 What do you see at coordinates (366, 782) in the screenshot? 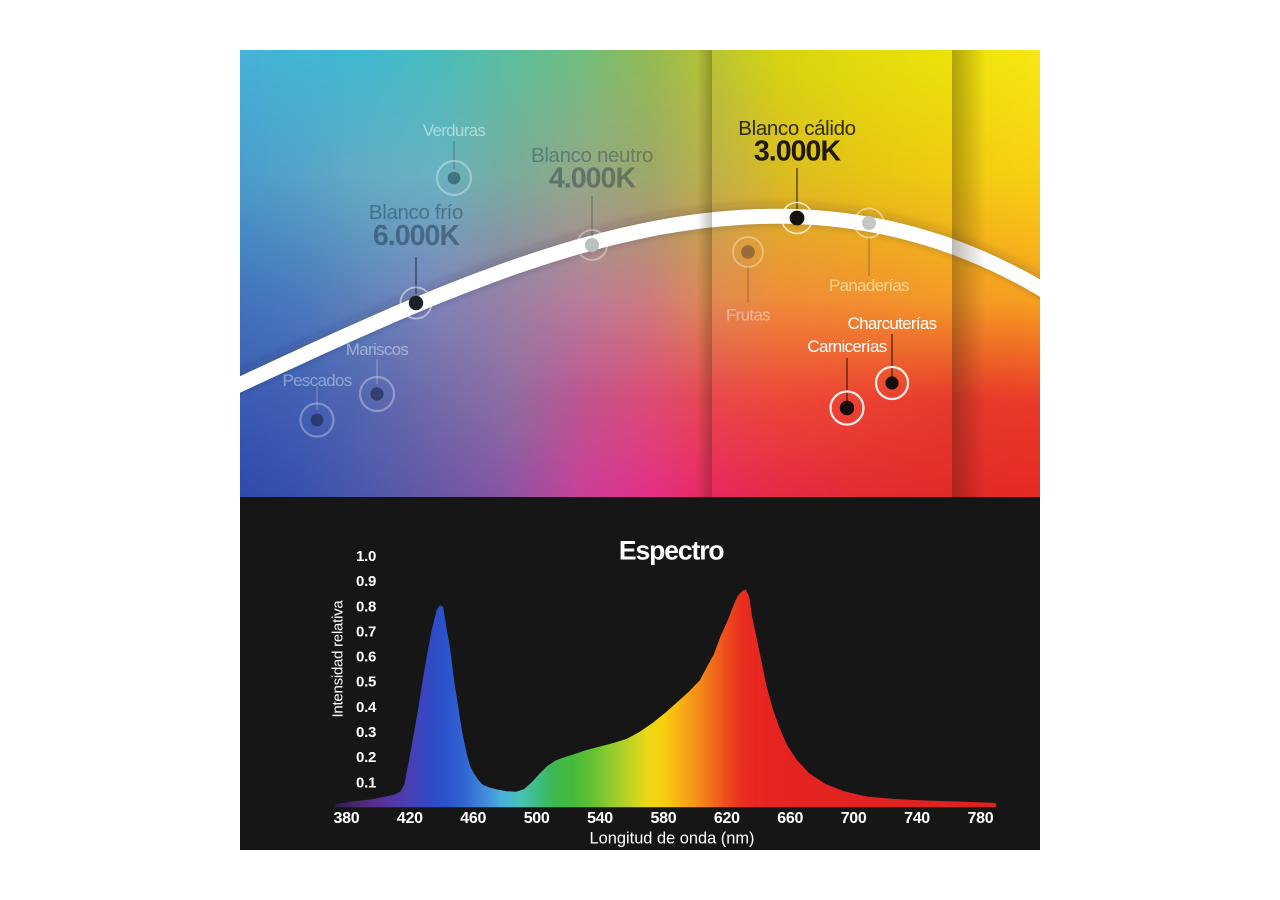
I see `svg-text: 0.1` at bounding box center [366, 782].